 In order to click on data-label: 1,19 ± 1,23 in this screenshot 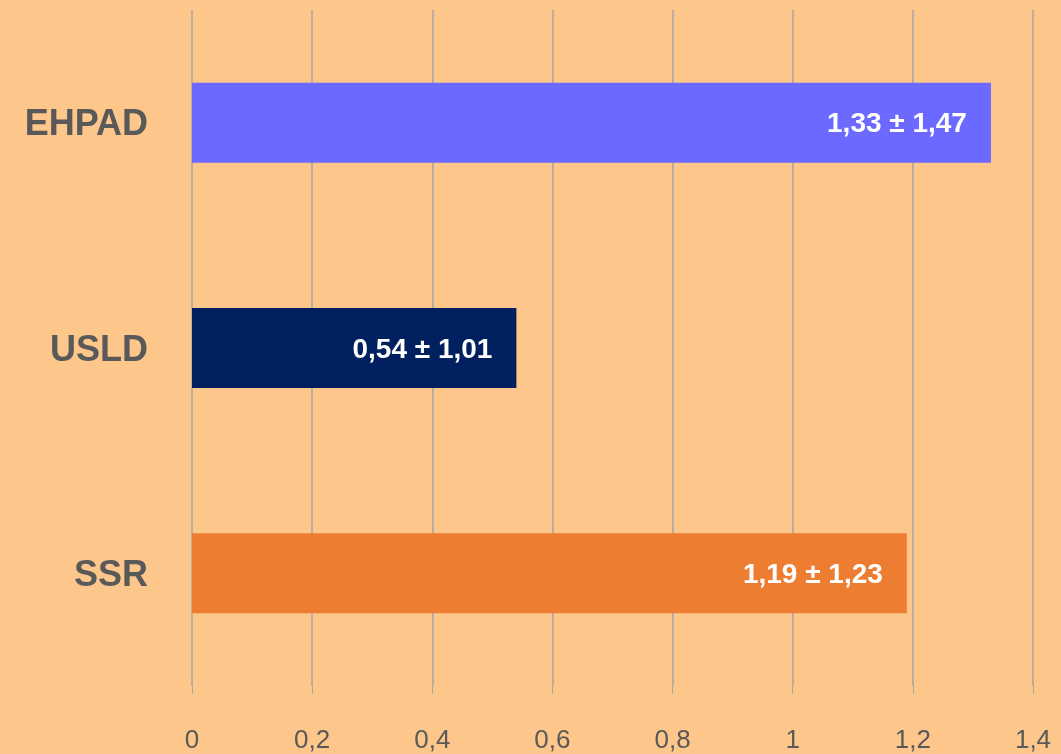, I will do `click(812, 573)`.